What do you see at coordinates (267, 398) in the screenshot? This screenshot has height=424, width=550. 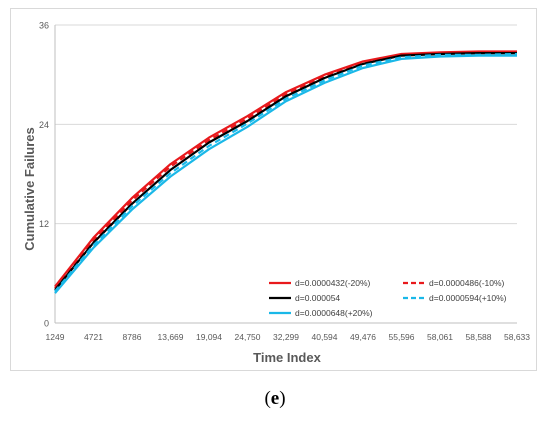 I see `panel-label-open: (` at bounding box center [267, 398].